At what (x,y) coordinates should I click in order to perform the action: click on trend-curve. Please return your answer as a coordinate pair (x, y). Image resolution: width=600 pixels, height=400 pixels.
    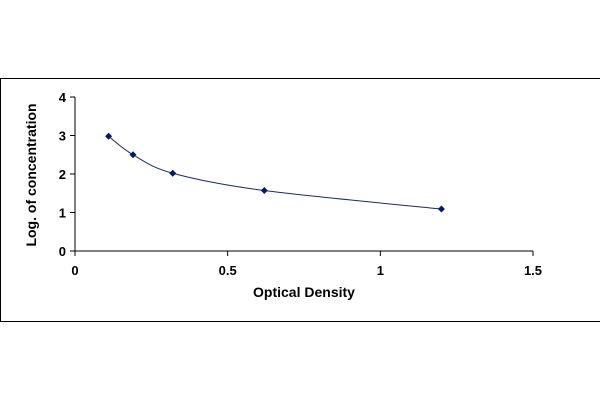
    Looking at the image, I should click on (275, 172).